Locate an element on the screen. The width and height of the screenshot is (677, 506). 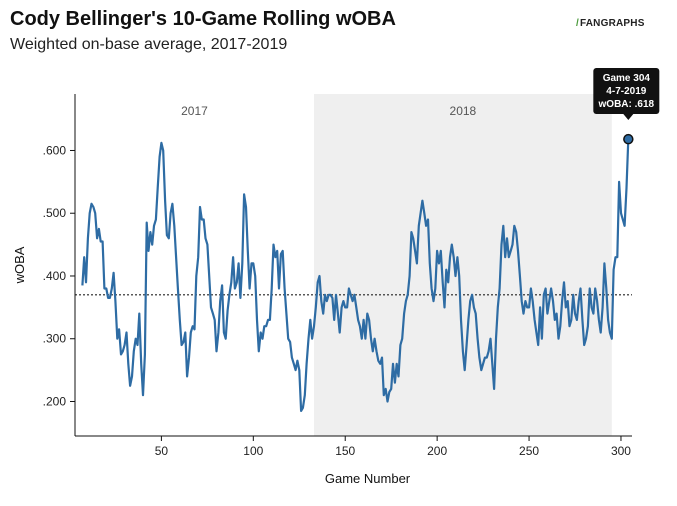
y-tick-label: .500 is located at coordinates (55, 213).